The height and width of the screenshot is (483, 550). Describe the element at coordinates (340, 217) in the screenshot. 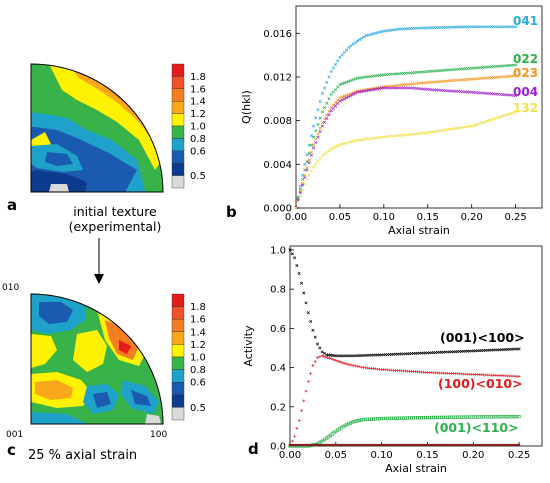

I see `x-tick-label: 0.05` at that location.